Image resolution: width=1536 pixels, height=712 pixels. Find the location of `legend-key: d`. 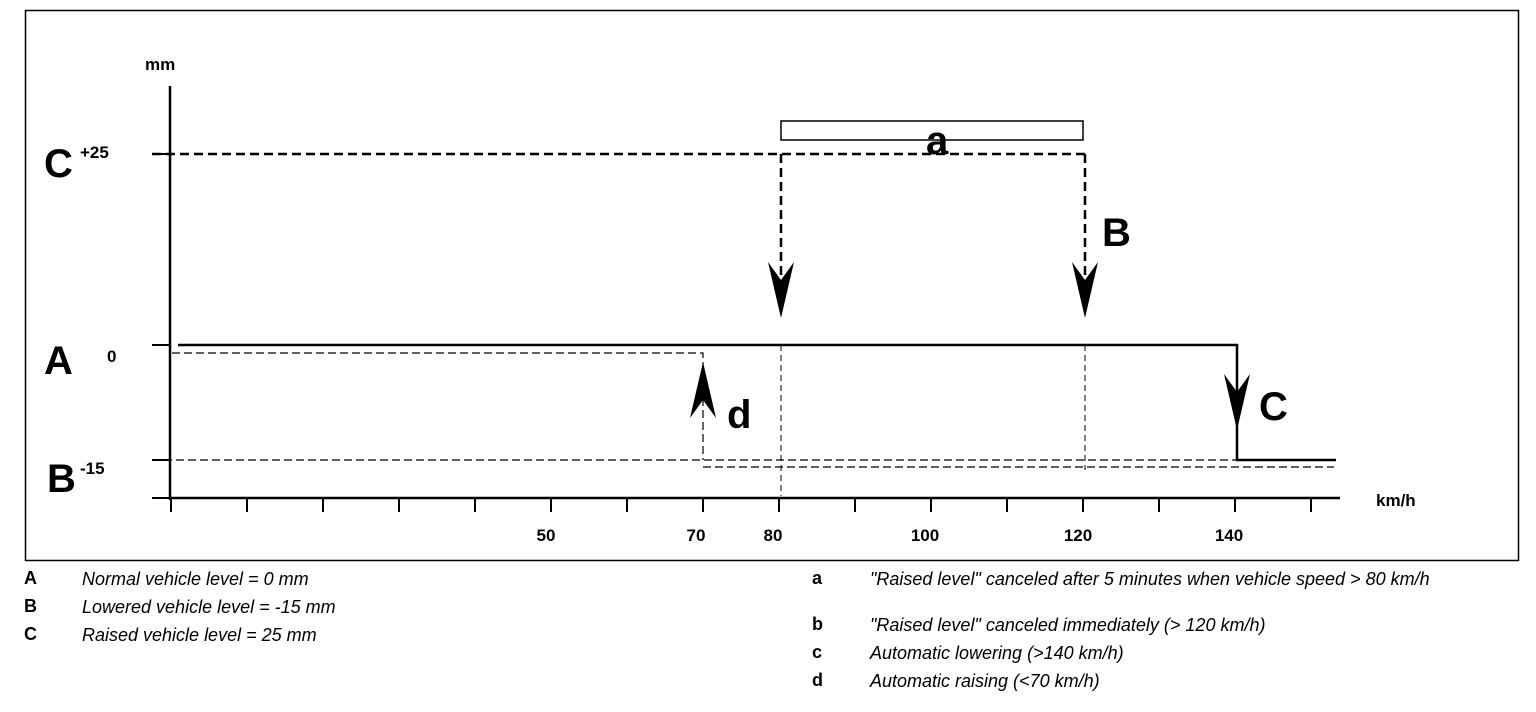

legend-key: d is located at coordinates (817, 680).